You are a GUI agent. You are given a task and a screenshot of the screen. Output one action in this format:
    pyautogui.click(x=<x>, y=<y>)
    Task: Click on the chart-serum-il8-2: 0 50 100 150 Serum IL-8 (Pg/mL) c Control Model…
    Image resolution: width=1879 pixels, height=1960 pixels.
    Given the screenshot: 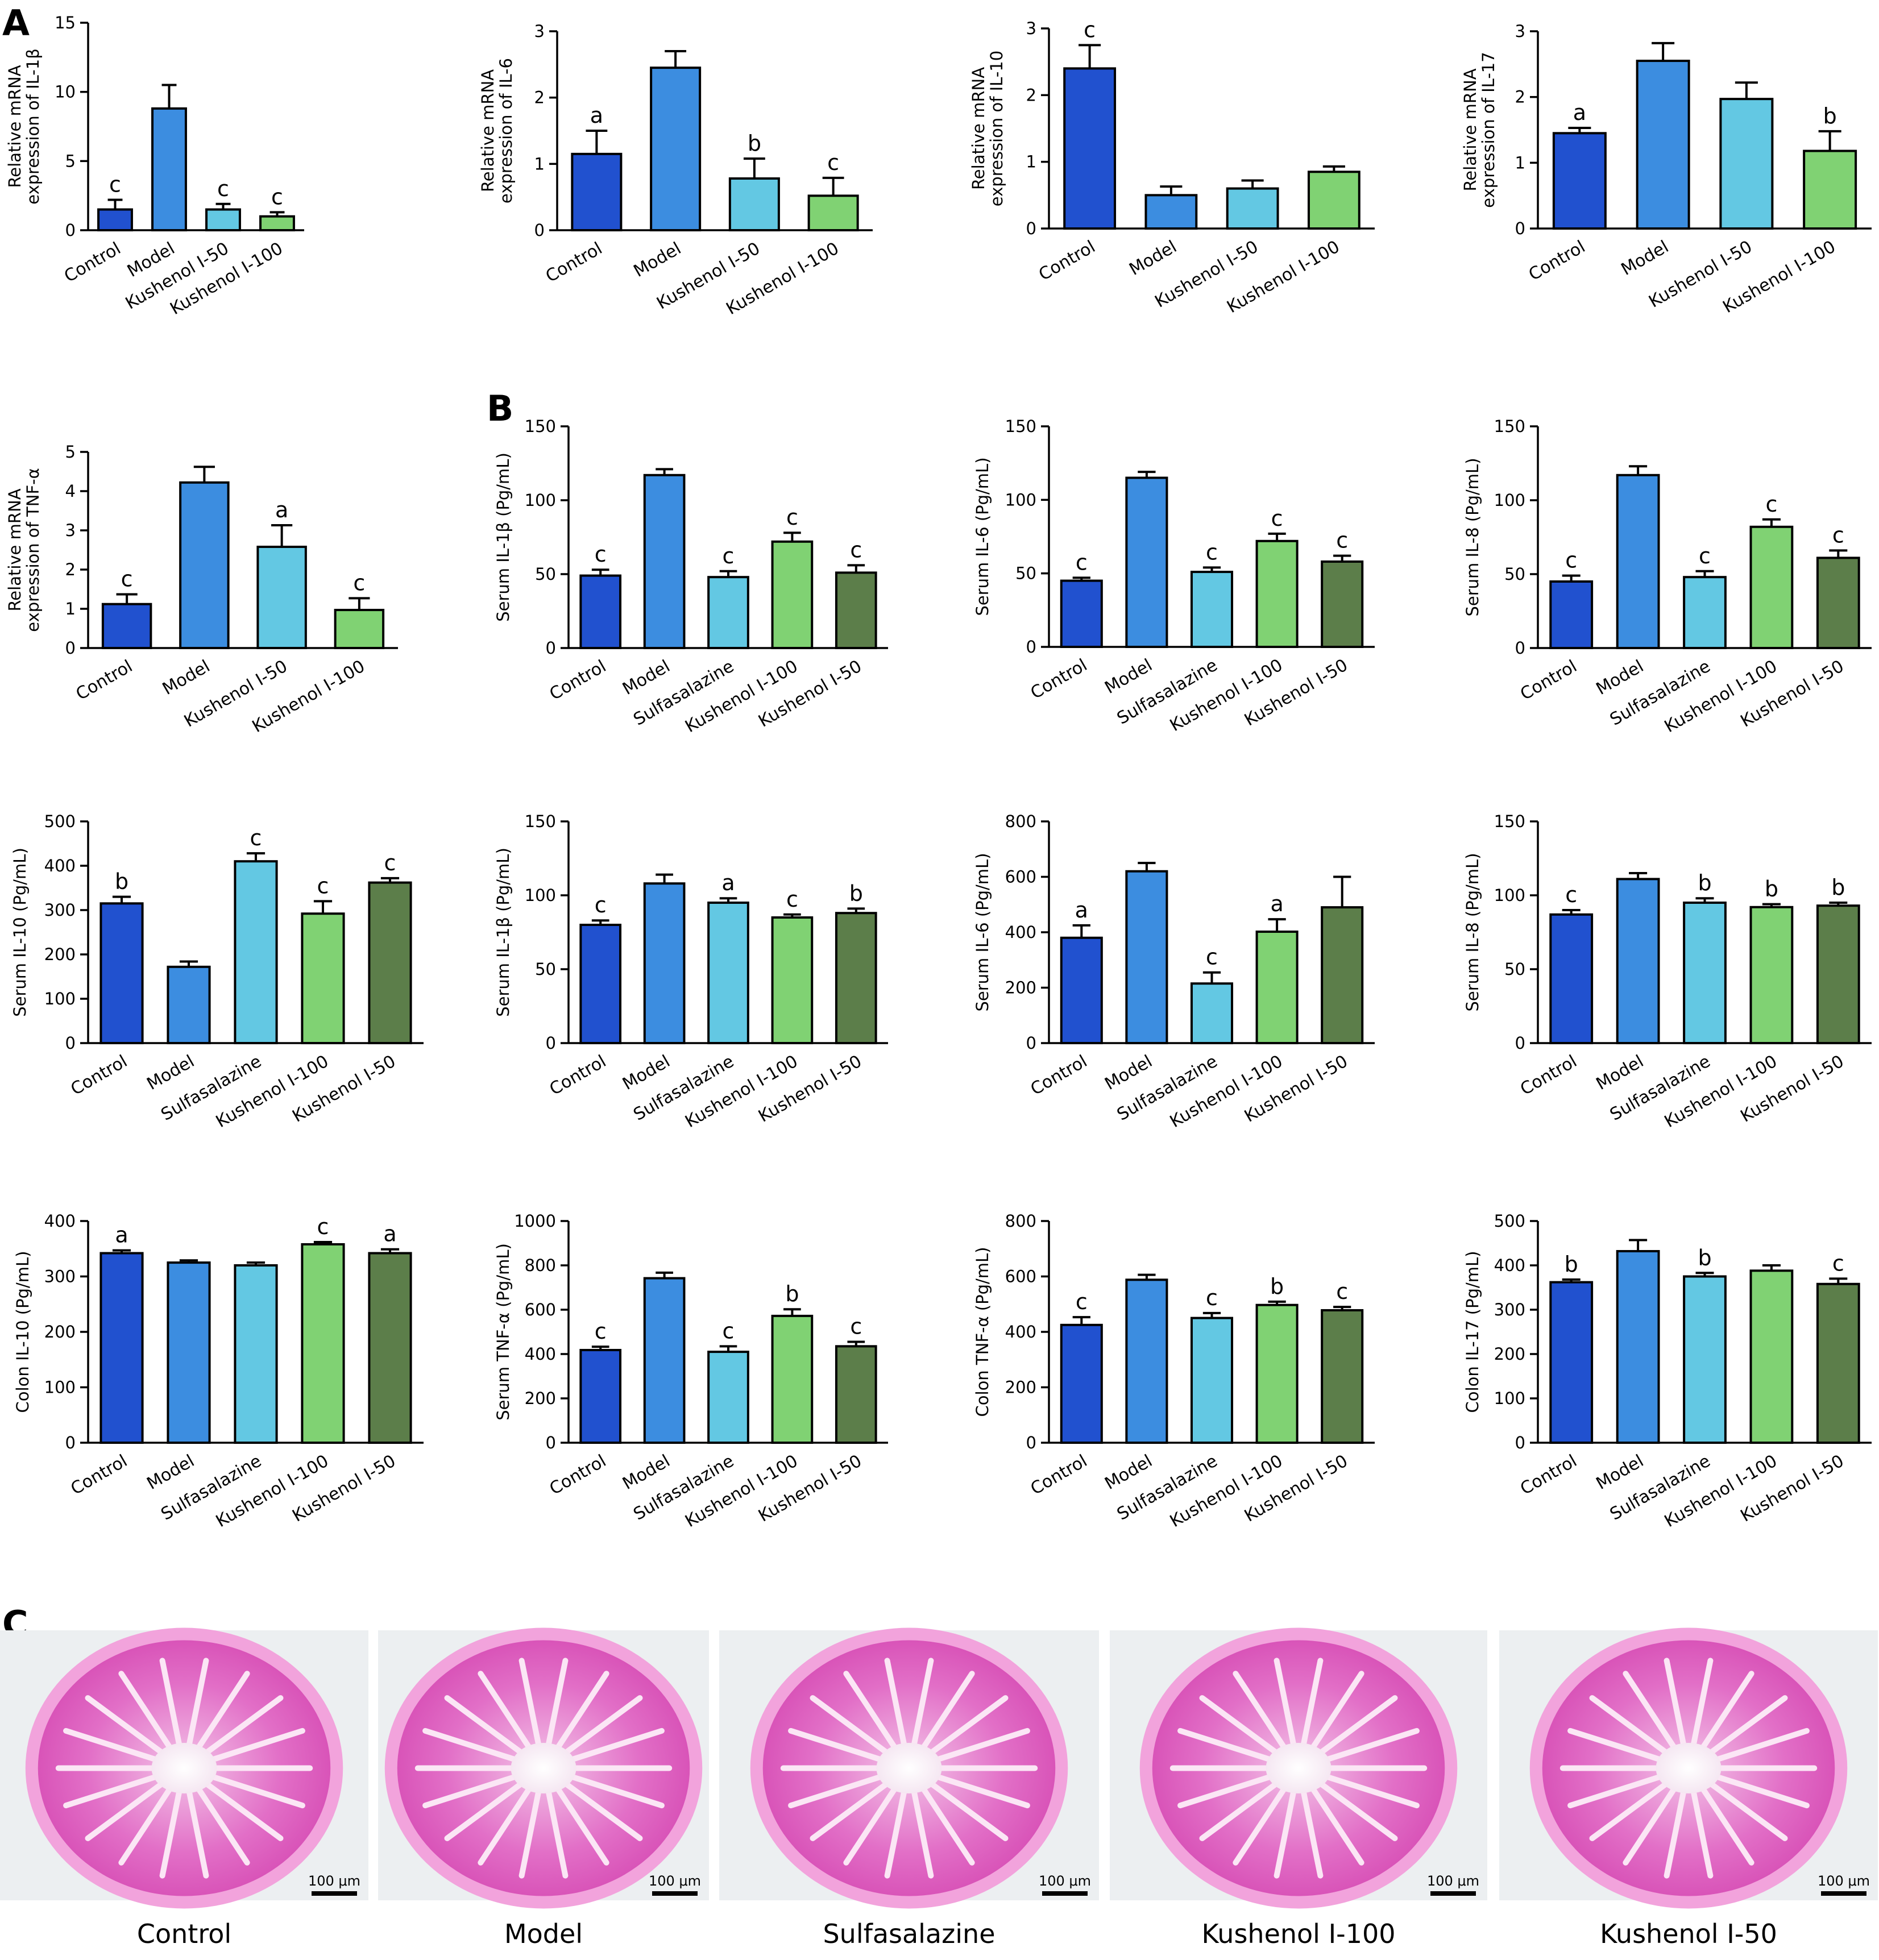 What is the action you would take?
    pyautogui.click(x=1667, y=972)
    